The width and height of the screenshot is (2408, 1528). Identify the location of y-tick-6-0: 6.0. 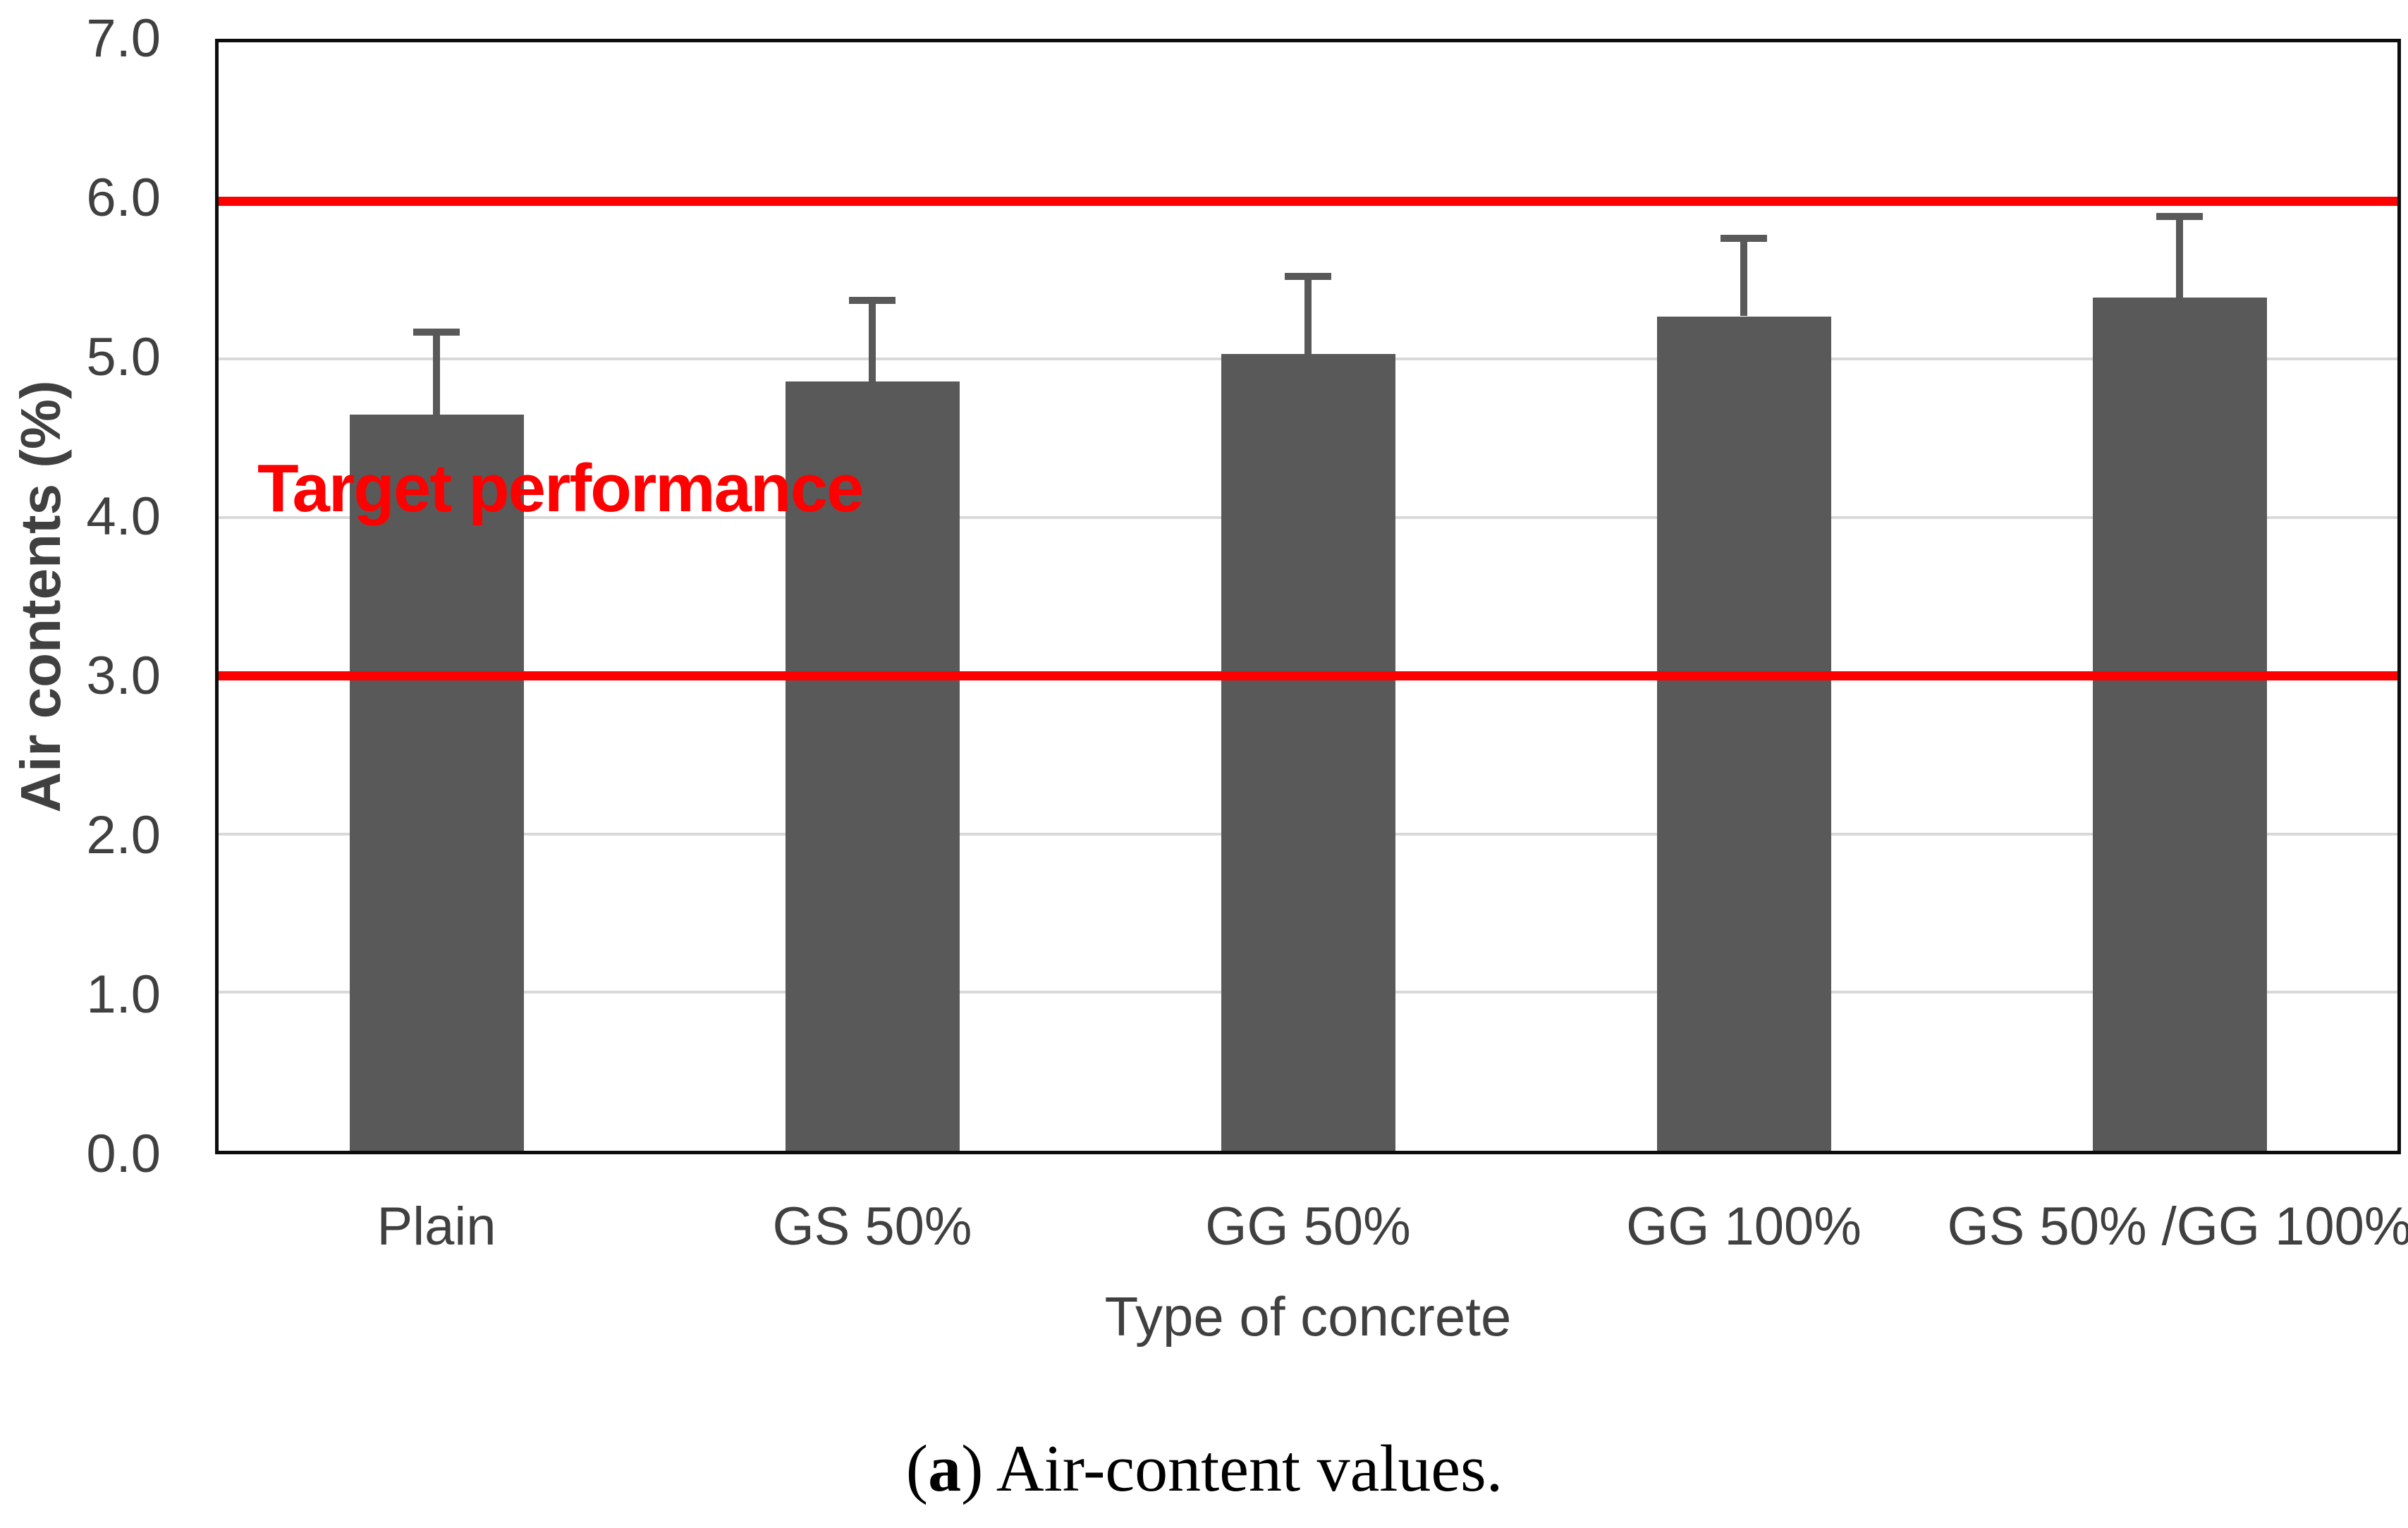
(123, 198).